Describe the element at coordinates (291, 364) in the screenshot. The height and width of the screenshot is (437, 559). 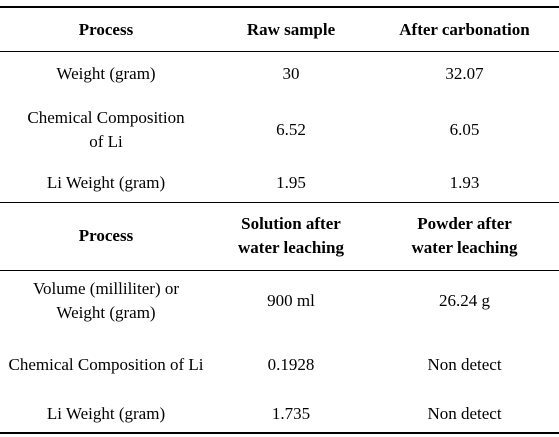
I see `cell-value: 0.1928` at that location.